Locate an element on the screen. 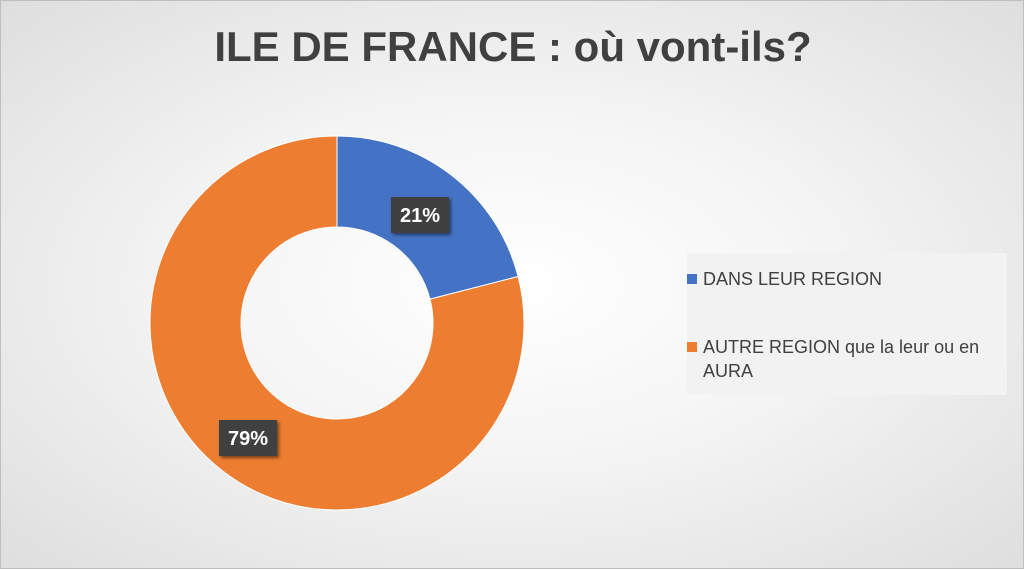  legend-label: DANS LEUR REGION is located at coordinates (793, 279).